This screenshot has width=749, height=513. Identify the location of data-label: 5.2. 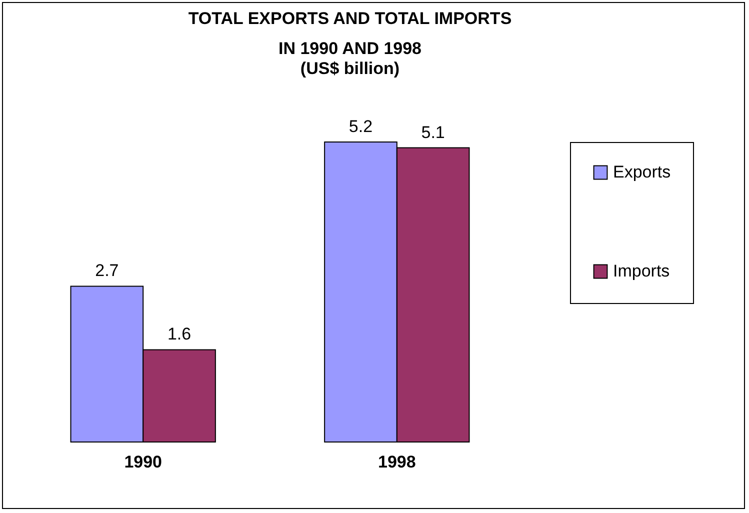
(360, 126).